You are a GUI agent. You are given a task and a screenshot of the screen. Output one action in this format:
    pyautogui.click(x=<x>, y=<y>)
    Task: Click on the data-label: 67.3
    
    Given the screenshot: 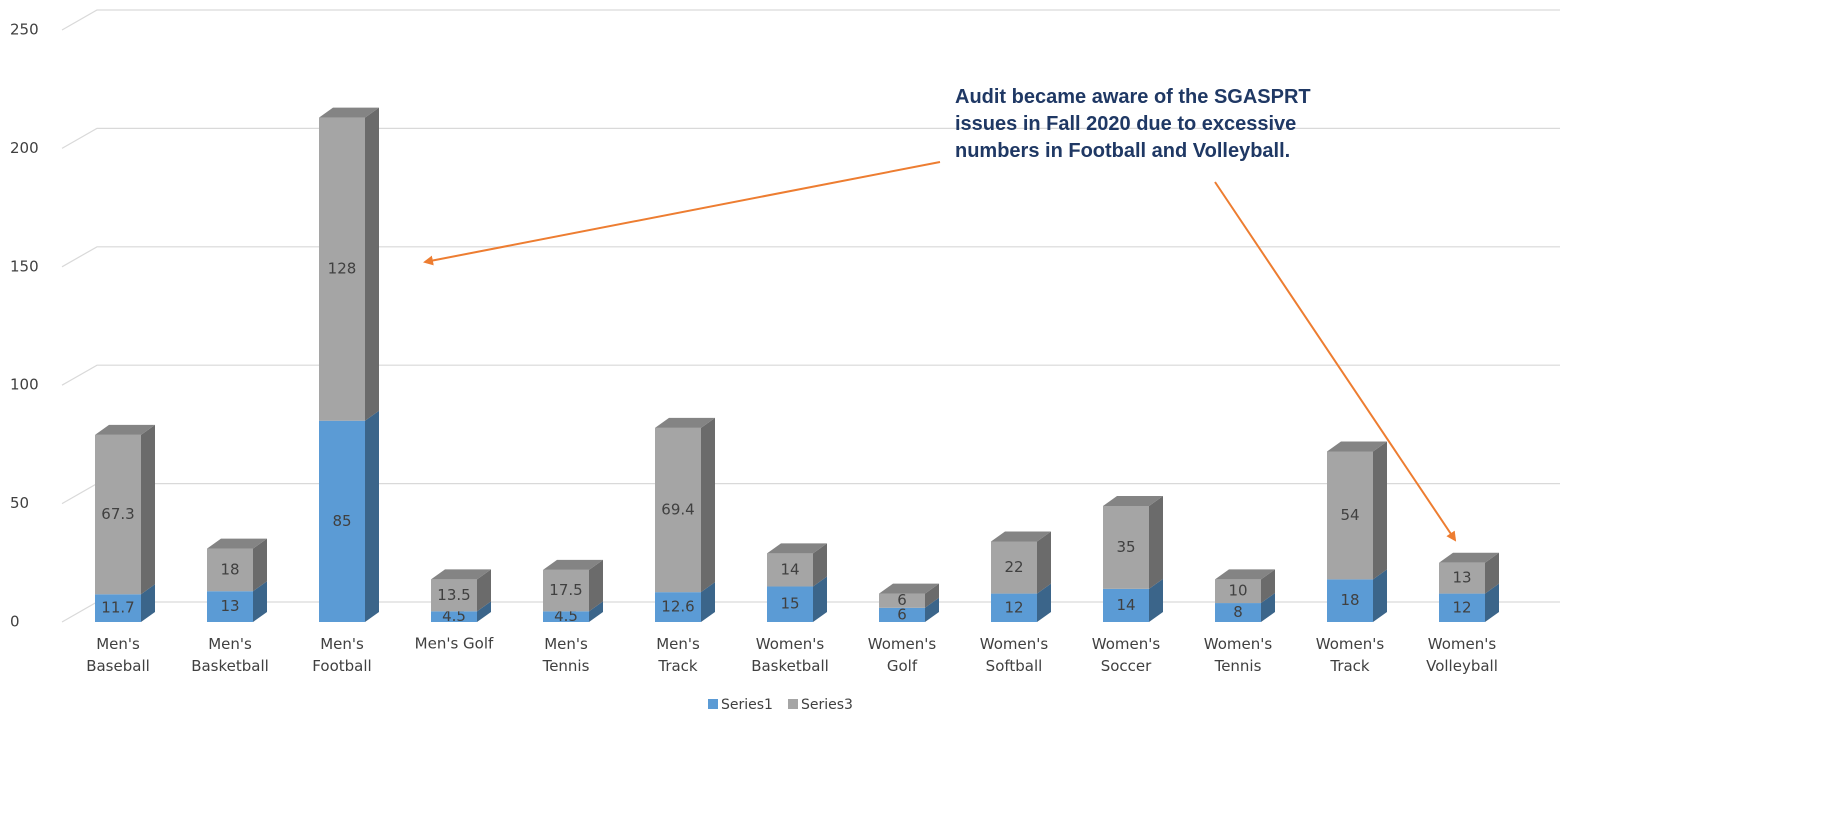 What is the action you would take?
    pyautogui.click(x=117, y=514)
    